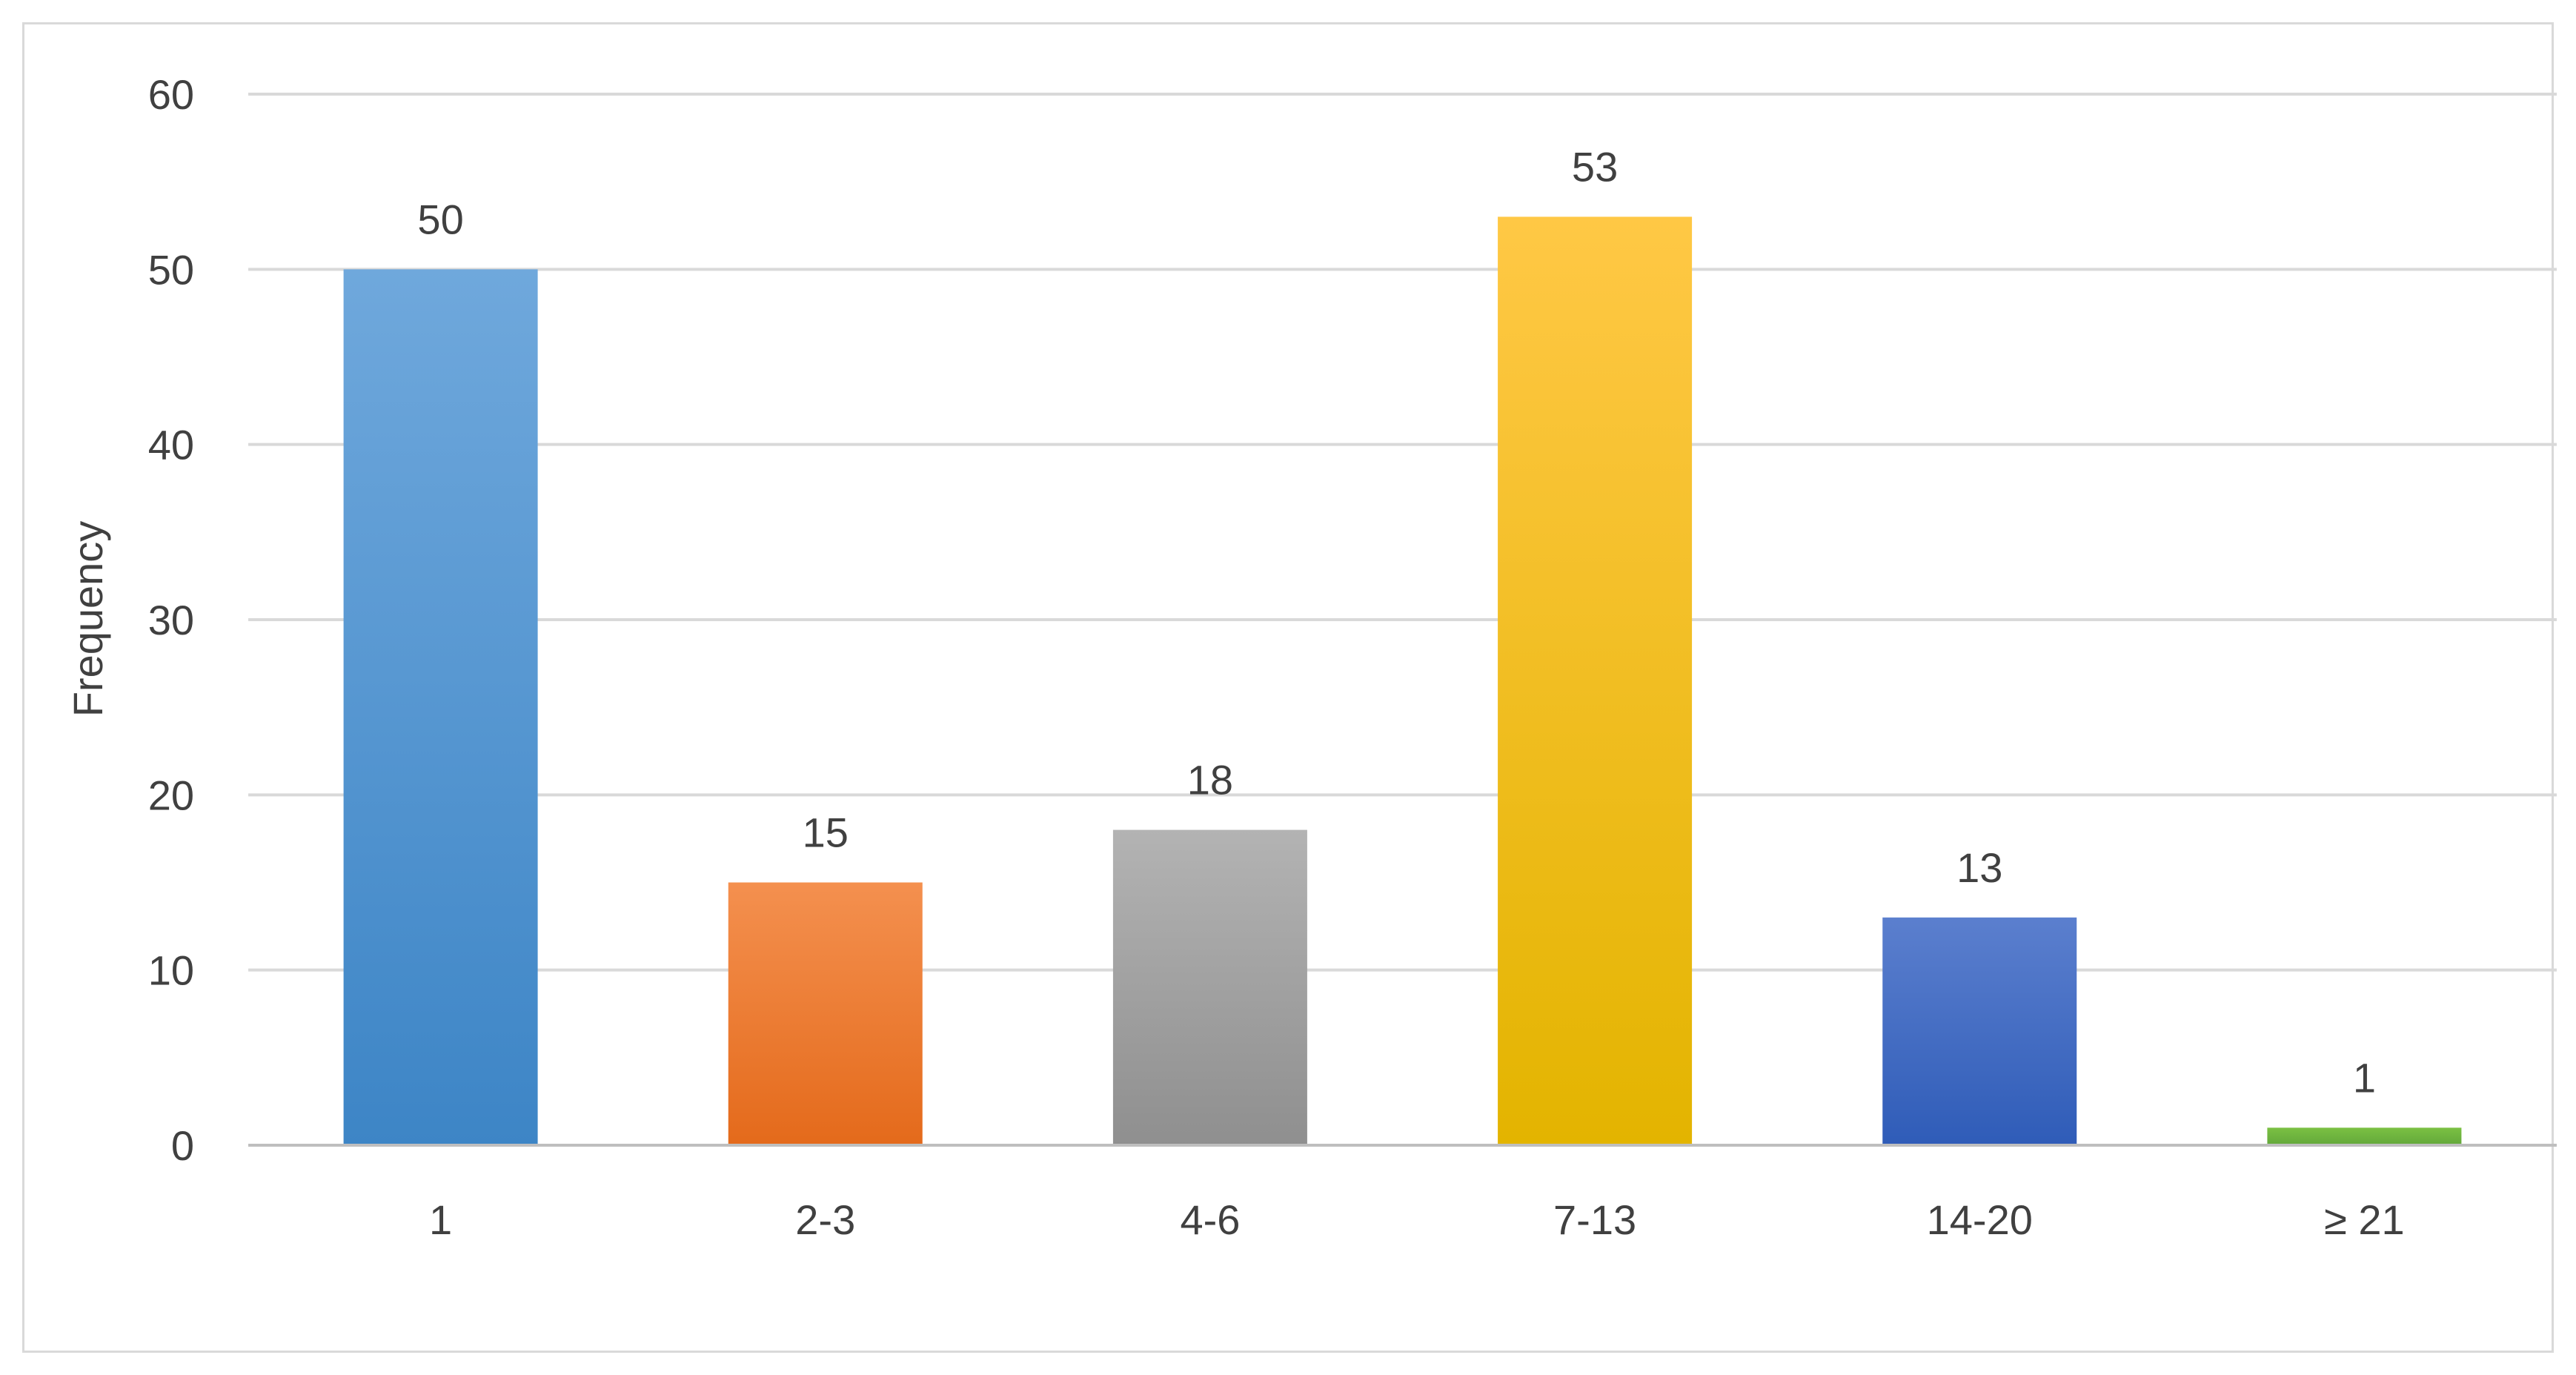 This screenshot has width=2576, height=1375. I want to click on y-tick-label-40: 40, so click(171, 445).